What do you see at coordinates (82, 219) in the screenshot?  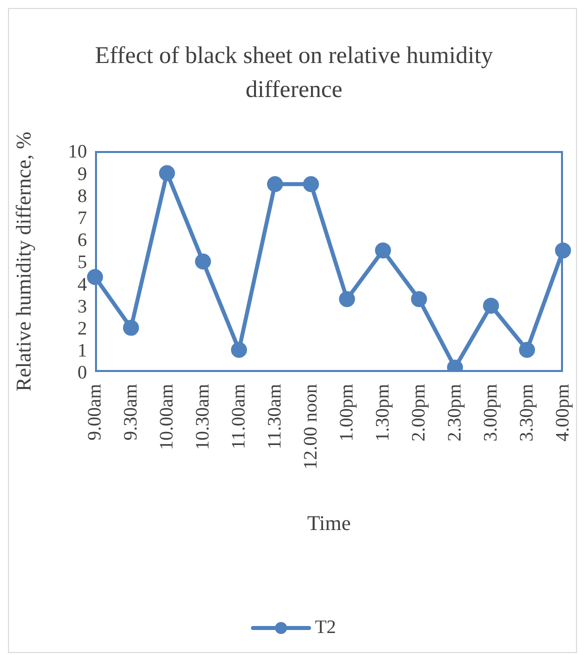 I see `y-tick-label: 7` at bounding box center [82, 219].